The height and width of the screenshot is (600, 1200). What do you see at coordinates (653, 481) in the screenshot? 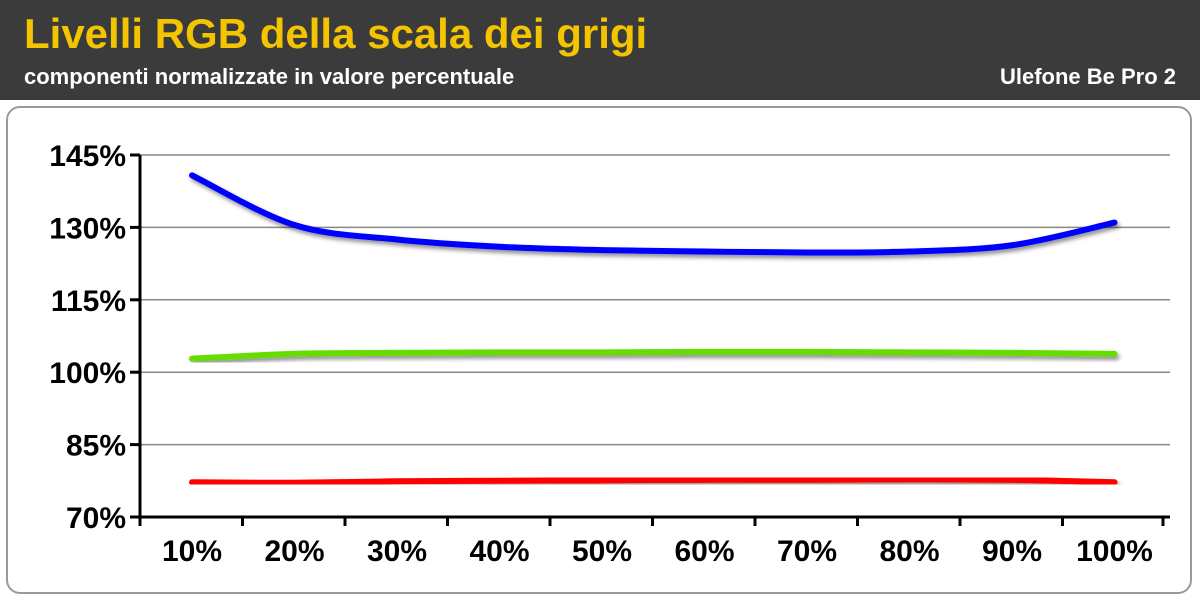
I see `series-line-red` at bounding box center [653, 481].